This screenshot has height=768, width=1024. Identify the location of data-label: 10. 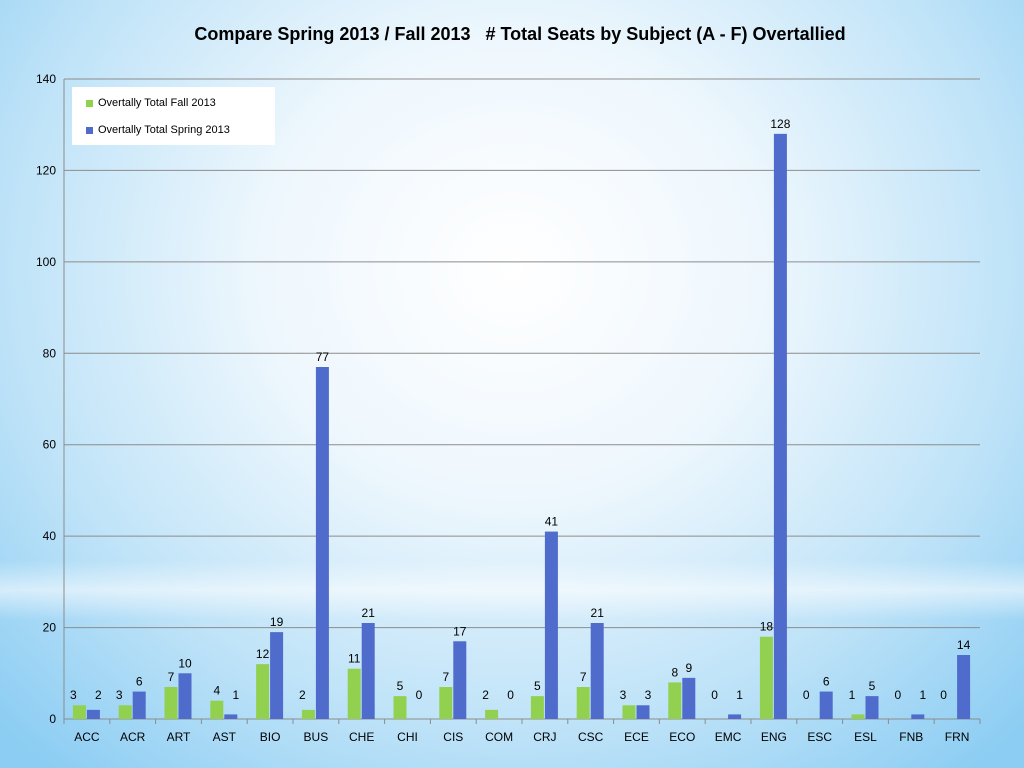
(185, 663).